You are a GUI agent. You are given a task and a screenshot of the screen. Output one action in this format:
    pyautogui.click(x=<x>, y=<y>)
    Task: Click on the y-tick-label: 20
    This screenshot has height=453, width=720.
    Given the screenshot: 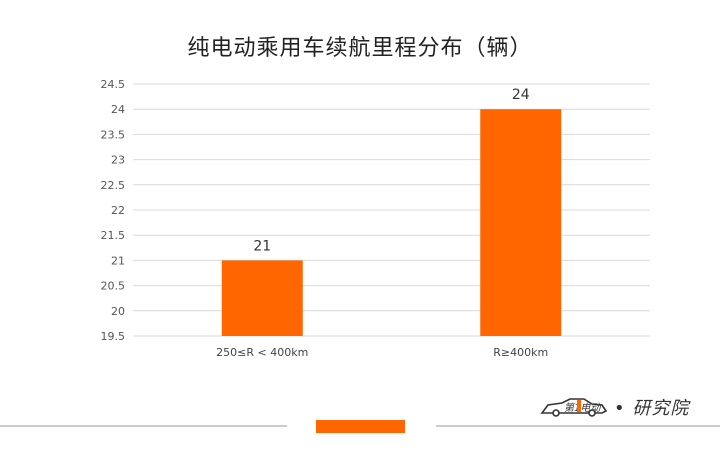 What is the action you would take?
    pyautogui.click(x=118, y=311)
    